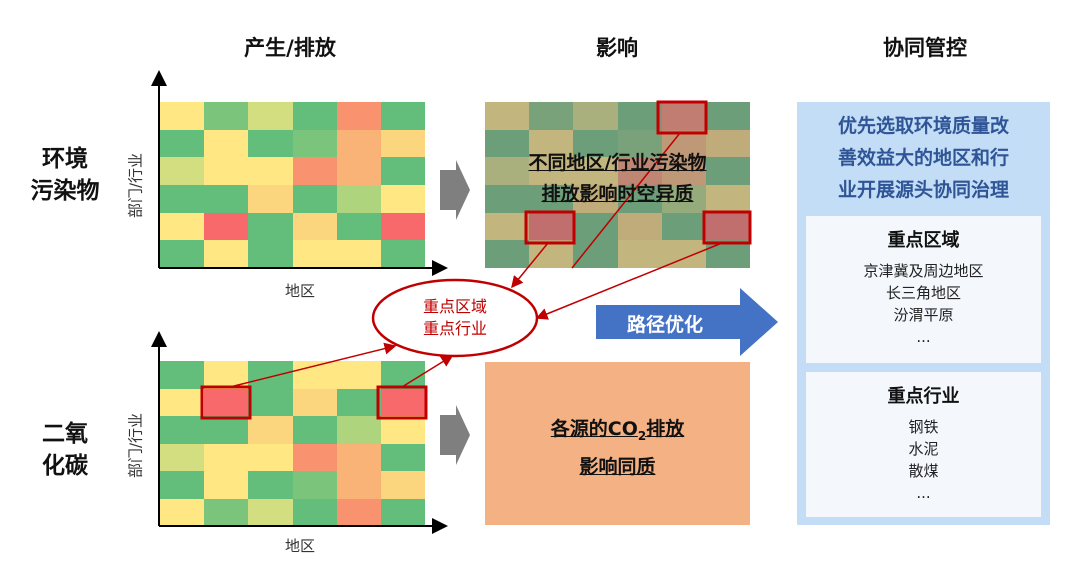 This screenshot has width=1080, height=564. I want to click on row-label-line: 二氧, so click(65, 434).